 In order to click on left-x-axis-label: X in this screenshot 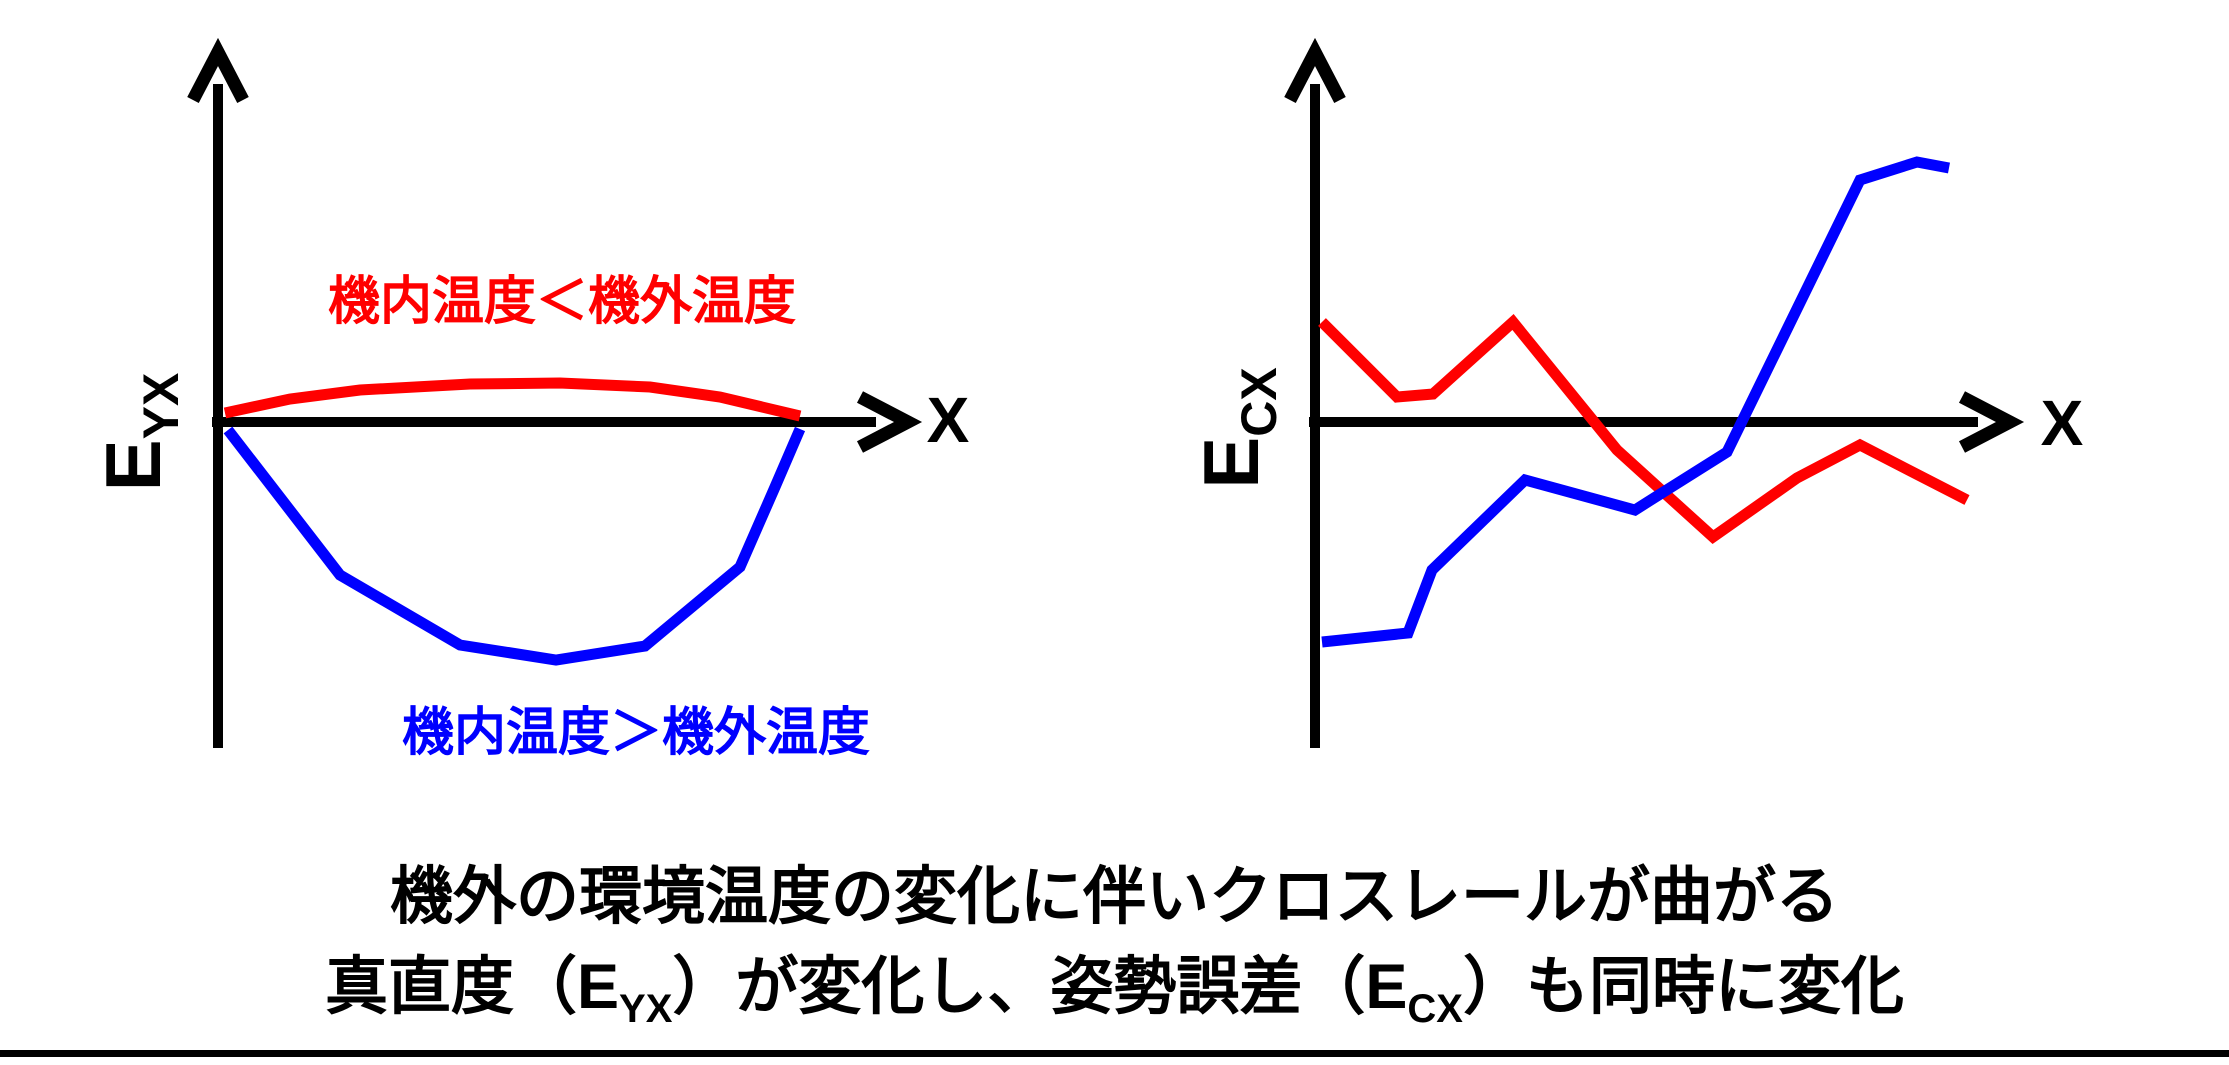, I will do `click(948, 420)`.